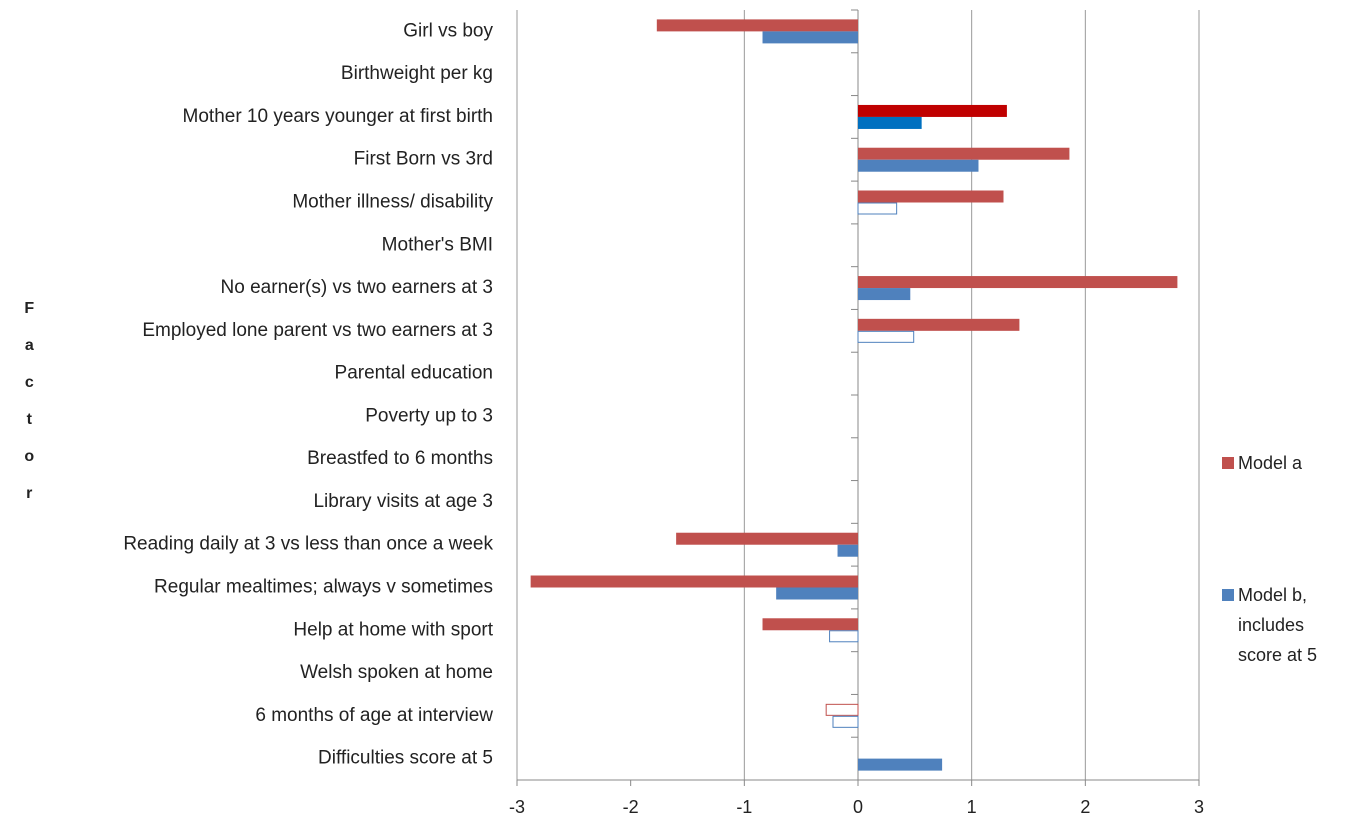 This screenshot has width=1347, height=822. What do you see at coordinates (417, 73) in the screenshot?
I see `y-tick-label: Birthweight per kg` at bounding box center [417, 73].